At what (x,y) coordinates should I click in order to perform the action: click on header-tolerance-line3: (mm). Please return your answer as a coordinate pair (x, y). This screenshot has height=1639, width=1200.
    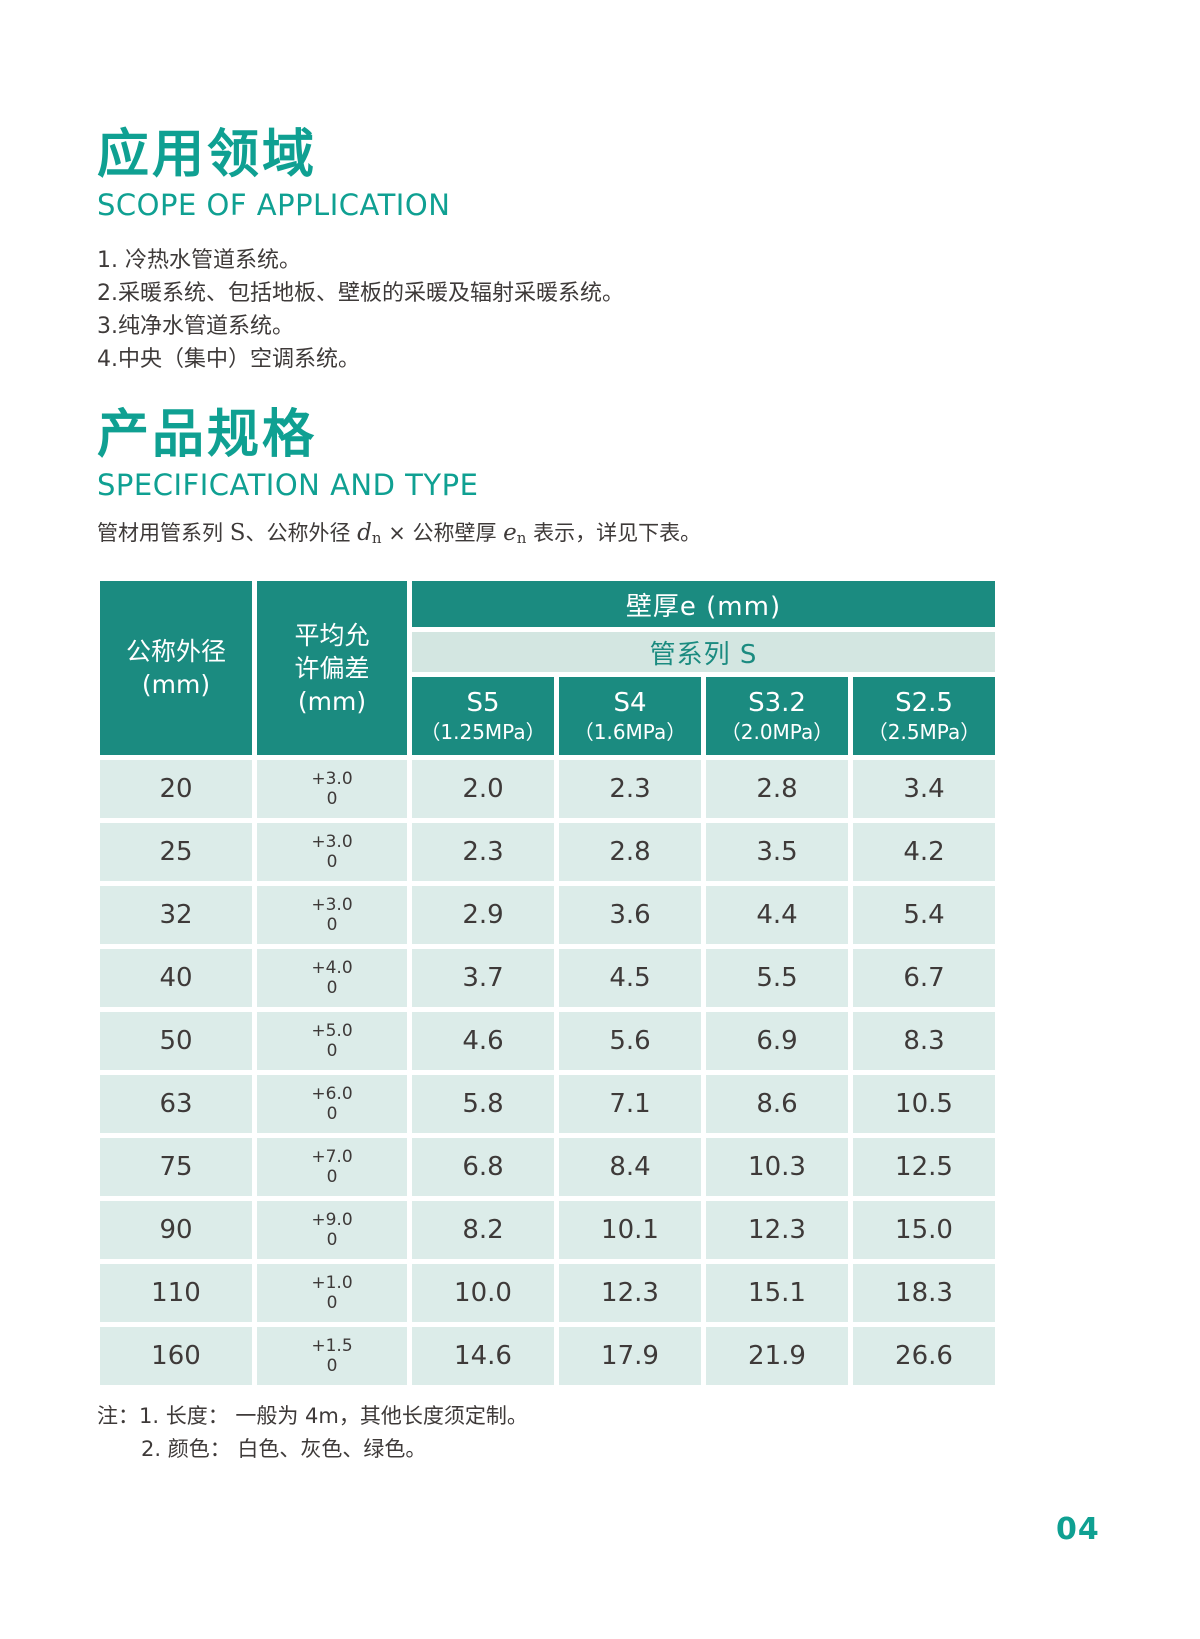
    Looking at the image, I should click on (332, 701).